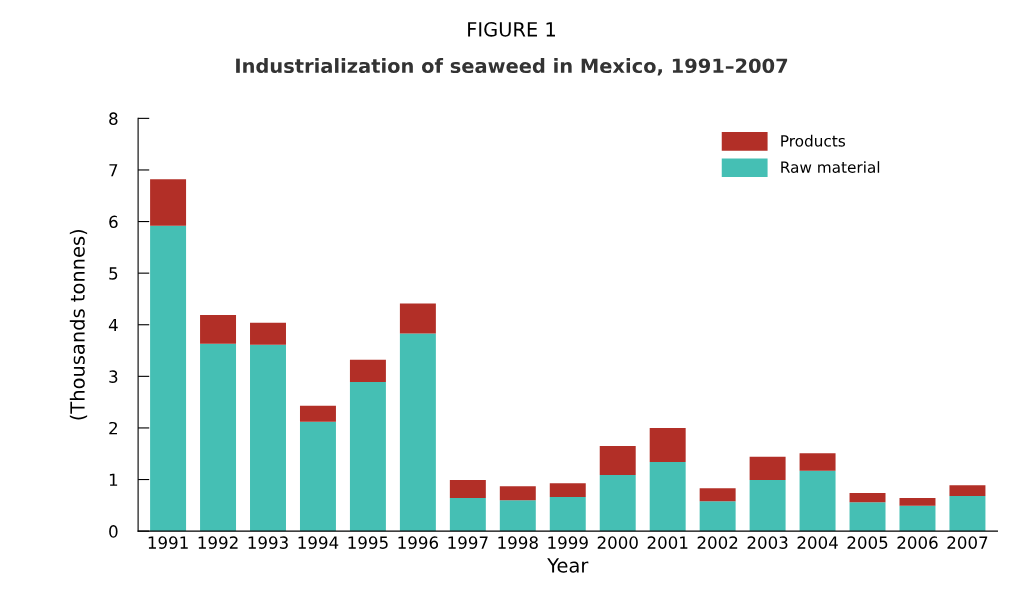  Describe the element at coordinates (568, 542) in the screenshot. I see `x-tick-label: 1999` at that location.